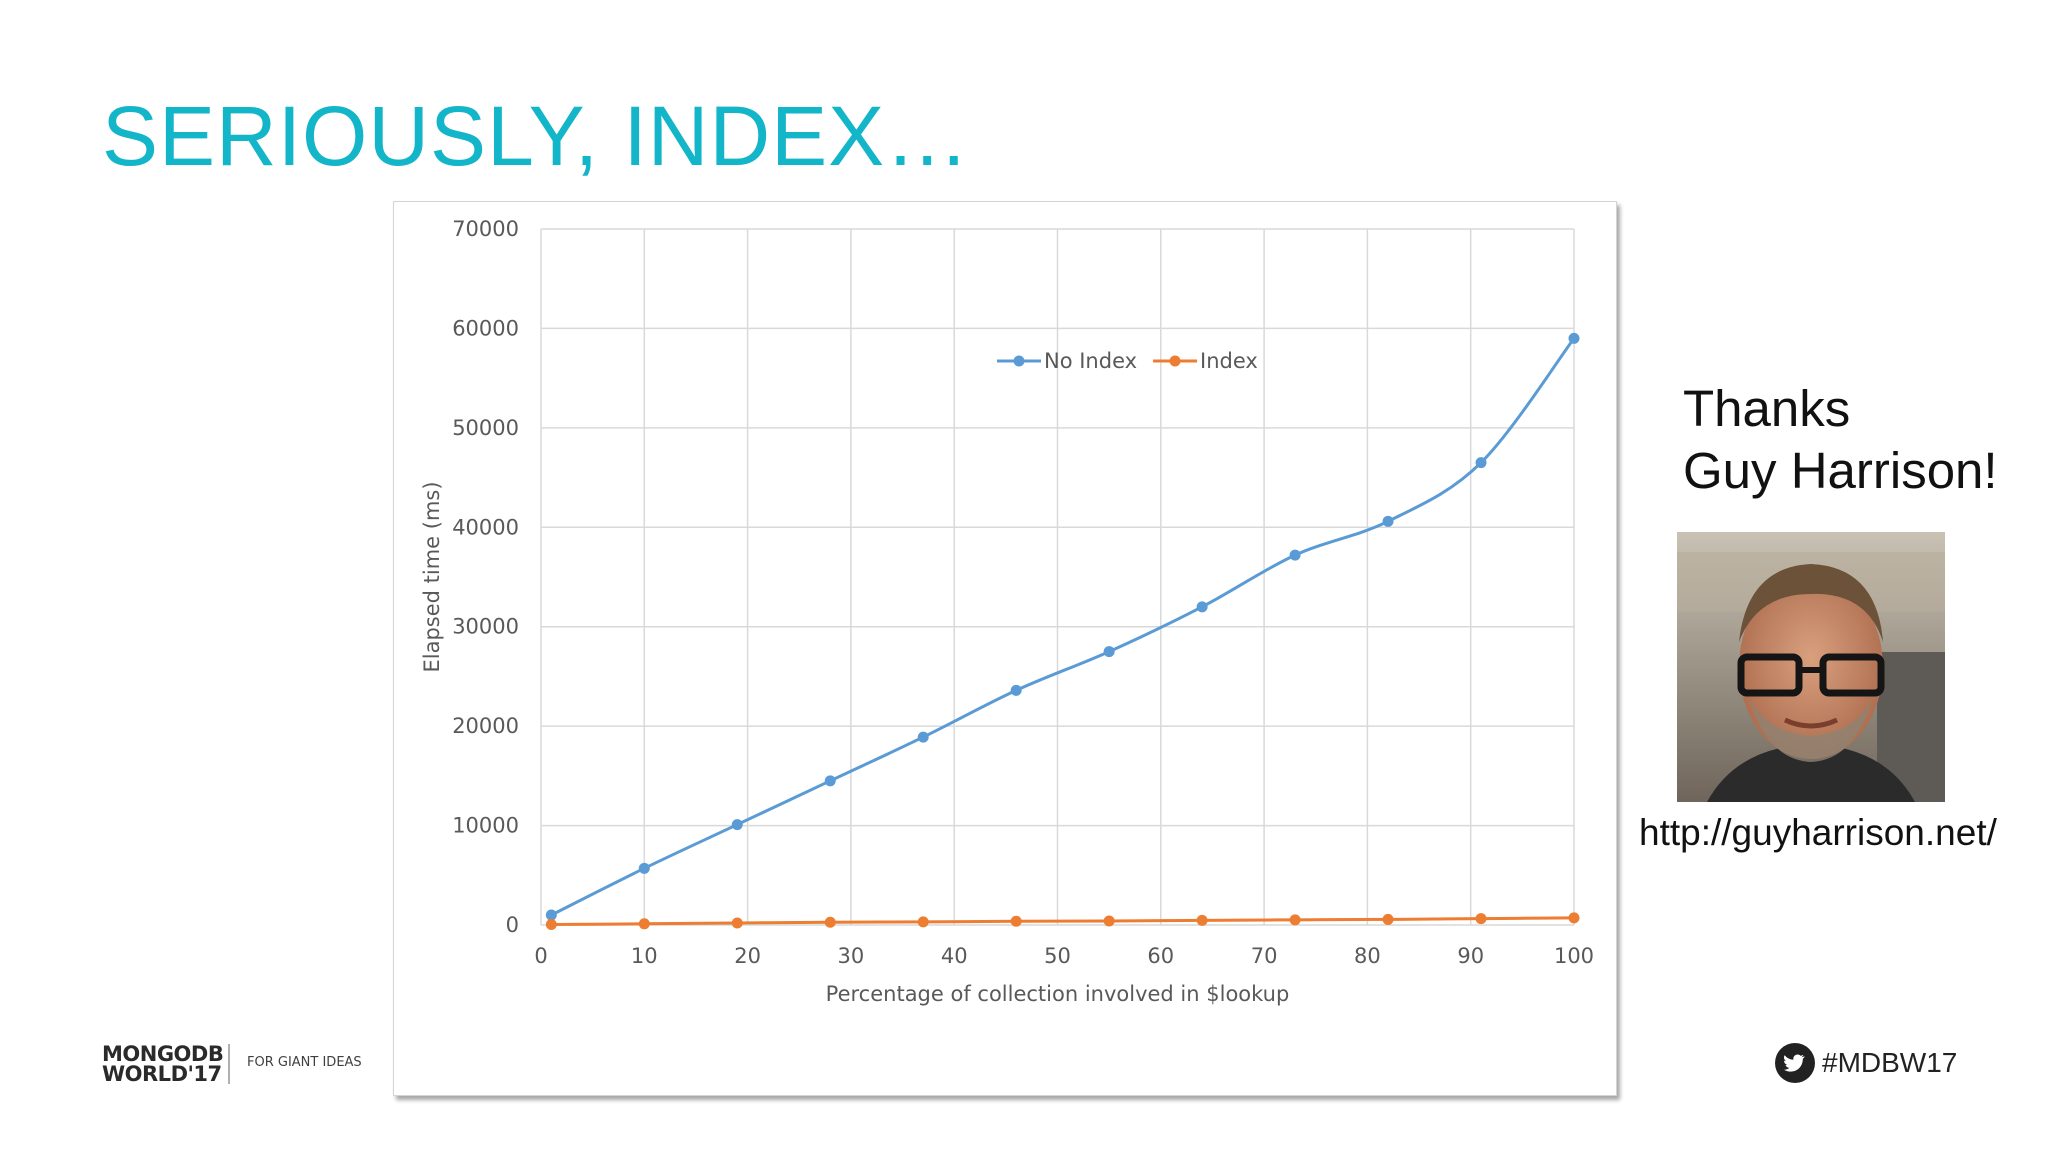 Image resolution: width=2048 pixels, height=1152 pixels. Describe the element at coordinates (954, 956) in the screenshot. I see `x-tick-label: 40` at that location.